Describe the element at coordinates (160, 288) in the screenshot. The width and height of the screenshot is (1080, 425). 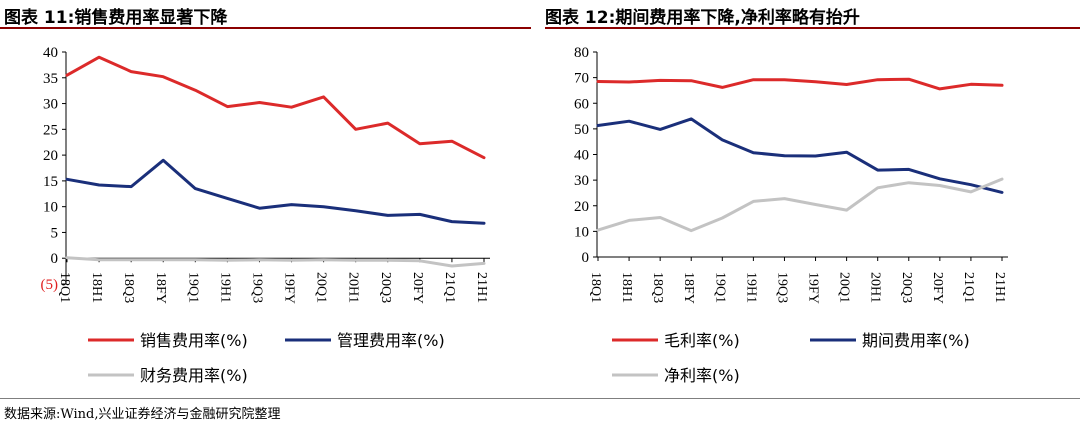
I see `left-x-tick-label: 18FY` at that location.